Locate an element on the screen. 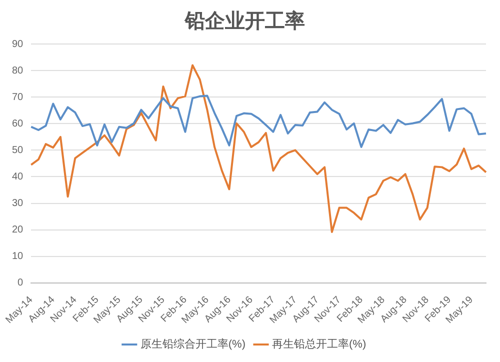 This screenshot has width=500, height=362. legend-label: 原生铅综合开工率(%) is located at coordinates (193, 344).